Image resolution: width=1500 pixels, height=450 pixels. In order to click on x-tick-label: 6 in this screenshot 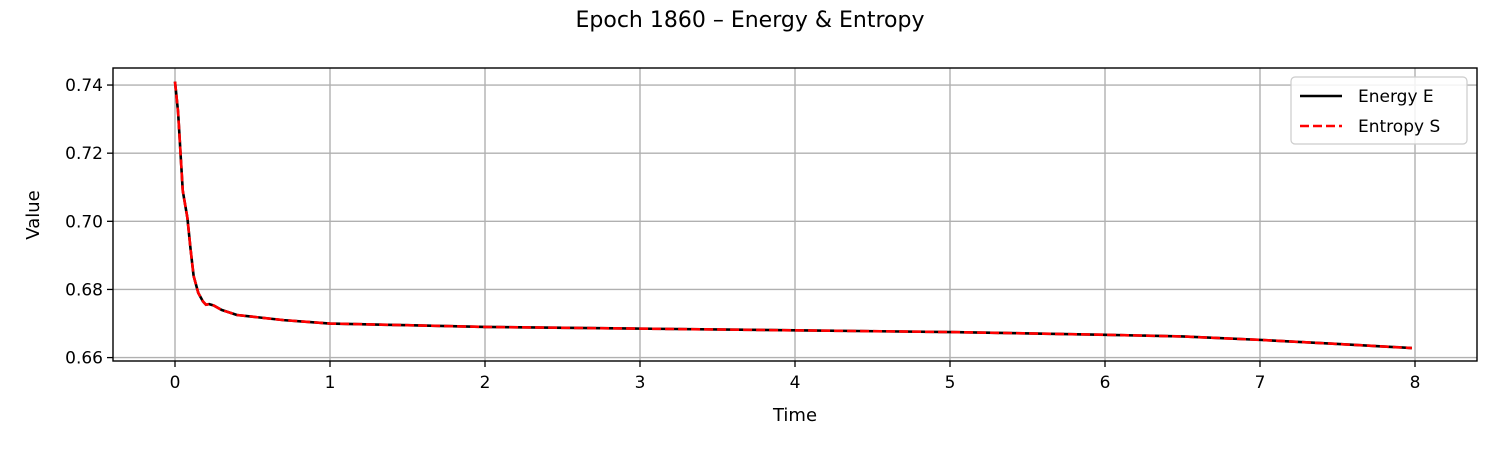, I will do `click(1105, 383)`.